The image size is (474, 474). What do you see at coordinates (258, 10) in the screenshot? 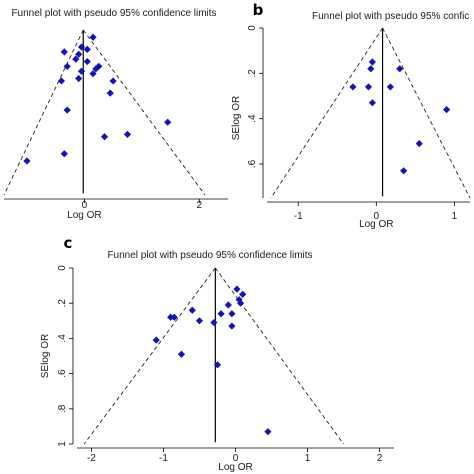
I see `panel-label: b` at bounding box center [258, 10].